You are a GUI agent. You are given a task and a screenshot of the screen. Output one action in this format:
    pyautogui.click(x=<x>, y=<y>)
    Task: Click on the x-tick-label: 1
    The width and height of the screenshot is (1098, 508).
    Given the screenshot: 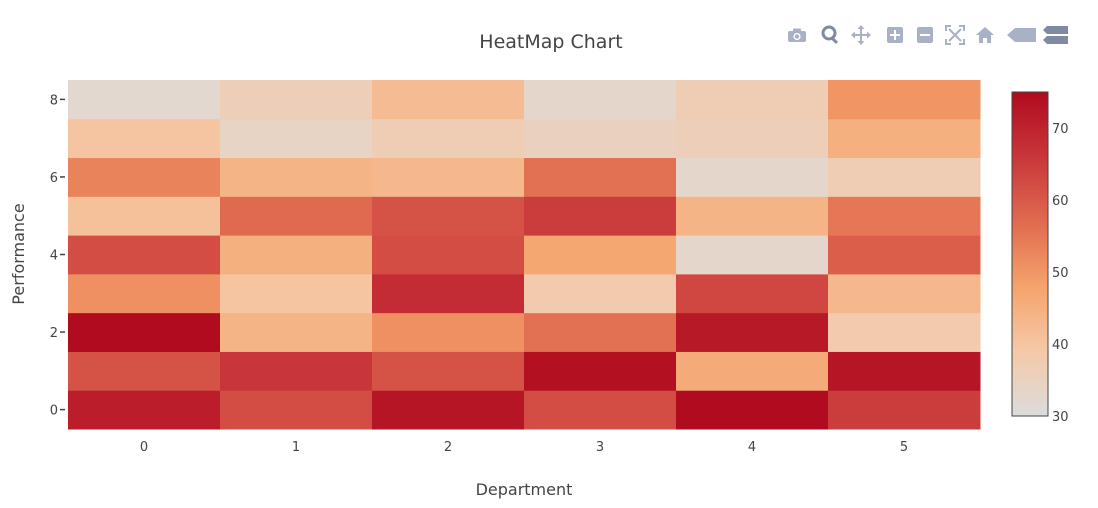 What is the action you would take?
    pyautogui.click(x=296, y=447)
    